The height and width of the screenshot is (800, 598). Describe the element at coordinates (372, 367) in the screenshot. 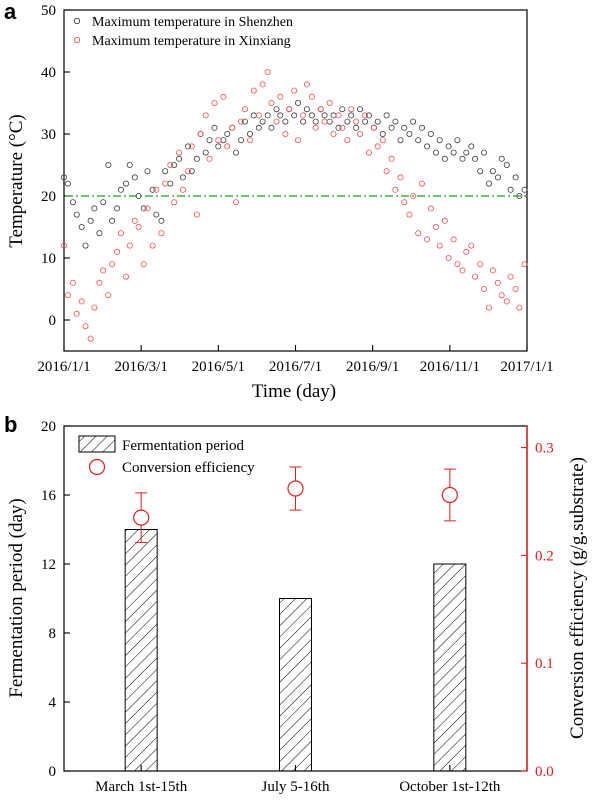

I see `panel-a-x-tick-label: 2016/9/1` at that location.